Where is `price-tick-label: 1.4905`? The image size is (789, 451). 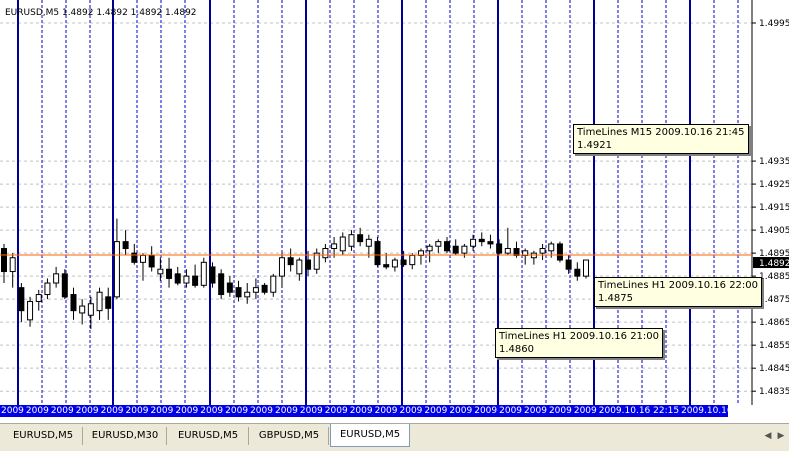
price-tick-label: 1.4905 is located at coordinates (774, 231).